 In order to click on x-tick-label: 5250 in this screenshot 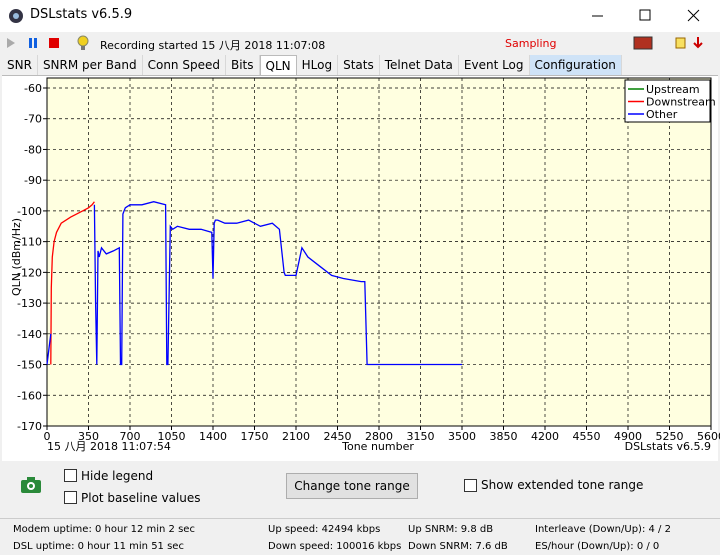, I will do `click(670, 436)`.